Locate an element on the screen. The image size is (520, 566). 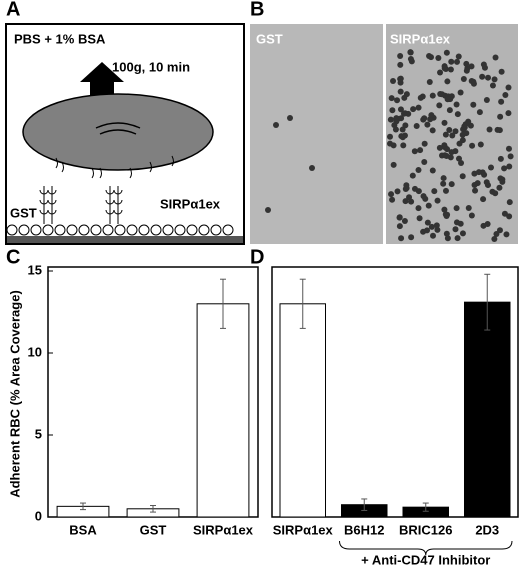
x-tick-label: GST is located at coordinates (153, 529).